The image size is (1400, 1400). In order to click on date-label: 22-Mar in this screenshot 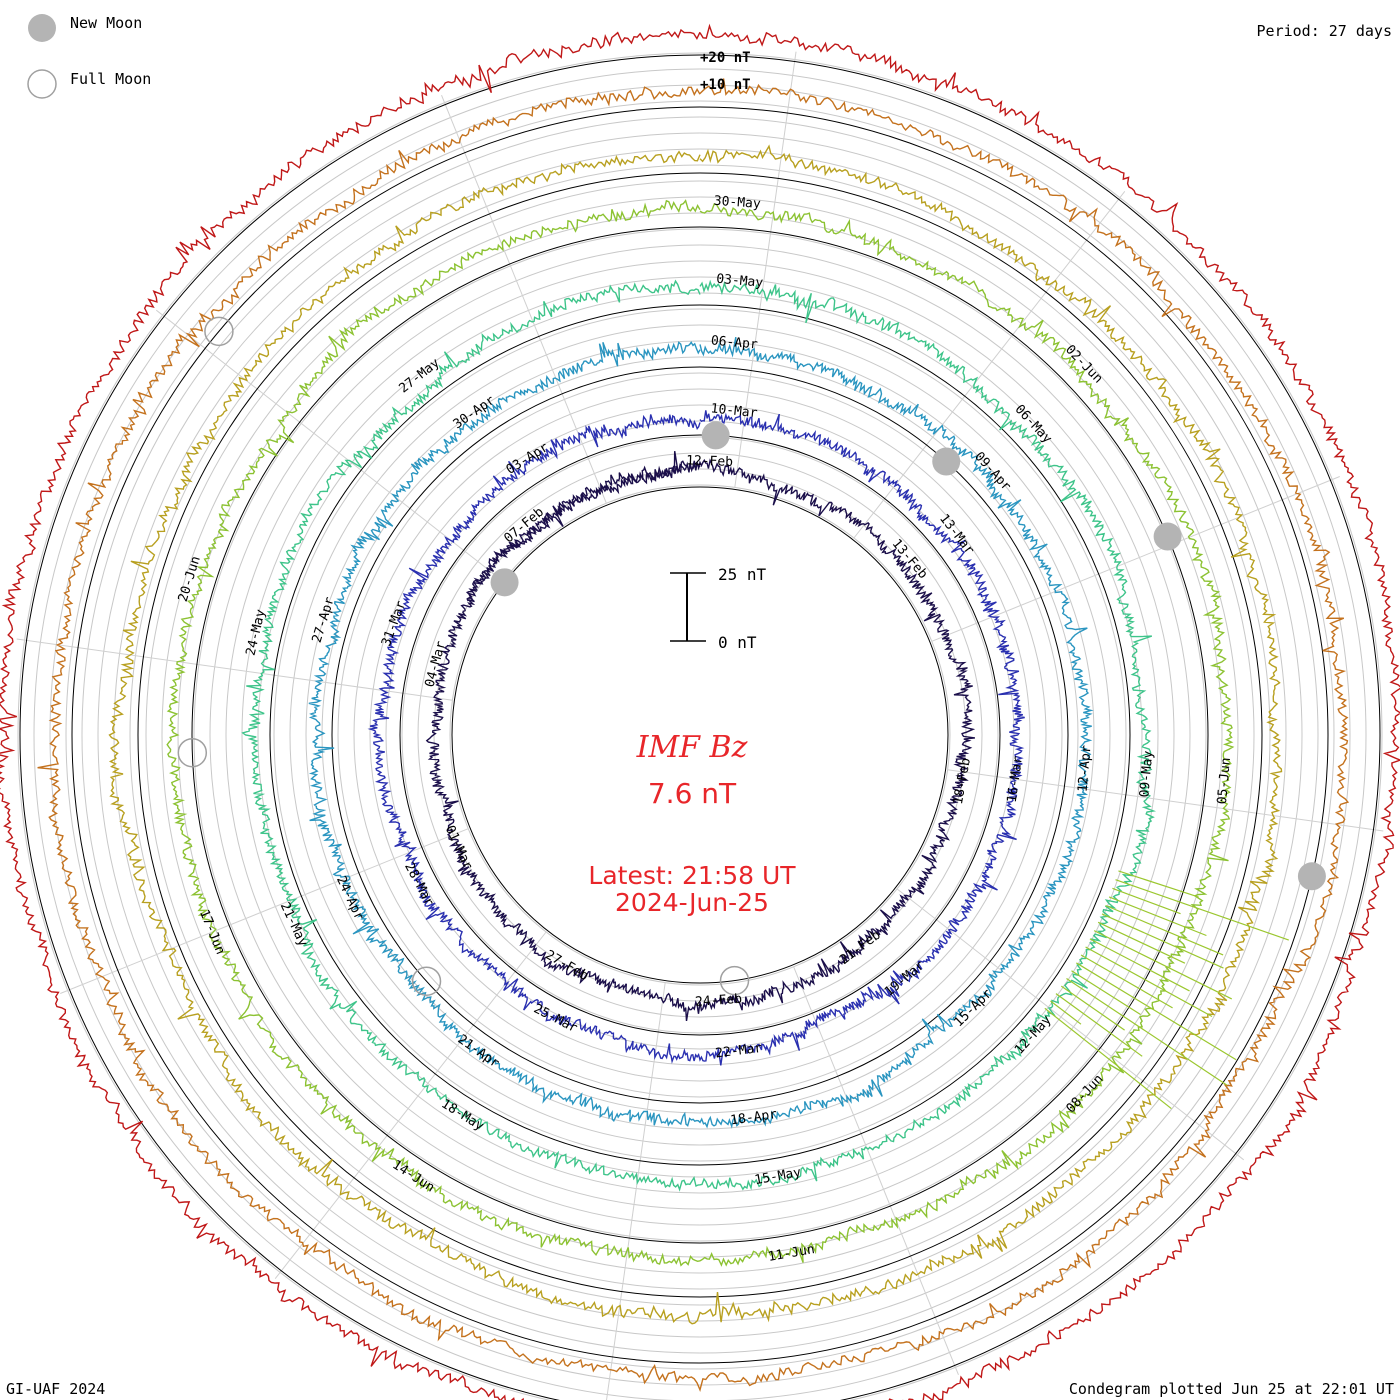, I will do `click(739, 1051)`.